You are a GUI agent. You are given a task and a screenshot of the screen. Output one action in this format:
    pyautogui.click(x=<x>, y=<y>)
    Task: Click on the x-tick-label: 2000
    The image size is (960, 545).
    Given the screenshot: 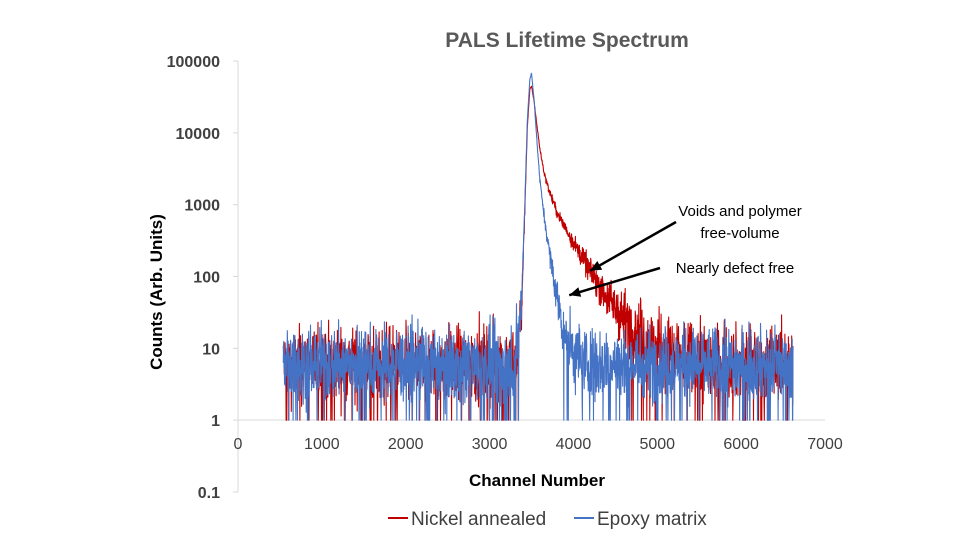 What is the action you would take?
    pyautogui.click(x=406, y=444)
    